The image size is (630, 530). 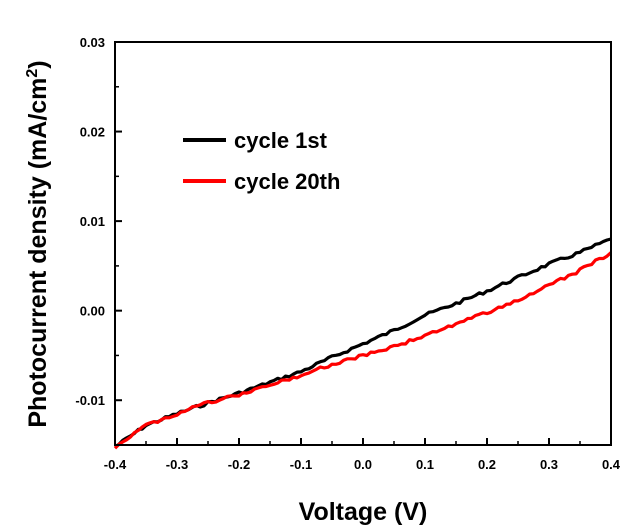 What do you see at coordinates (281, 140) in the screenshot?
I see `legend-label-cycle-1st: cycle 1st` at bounding box center [281, 140].